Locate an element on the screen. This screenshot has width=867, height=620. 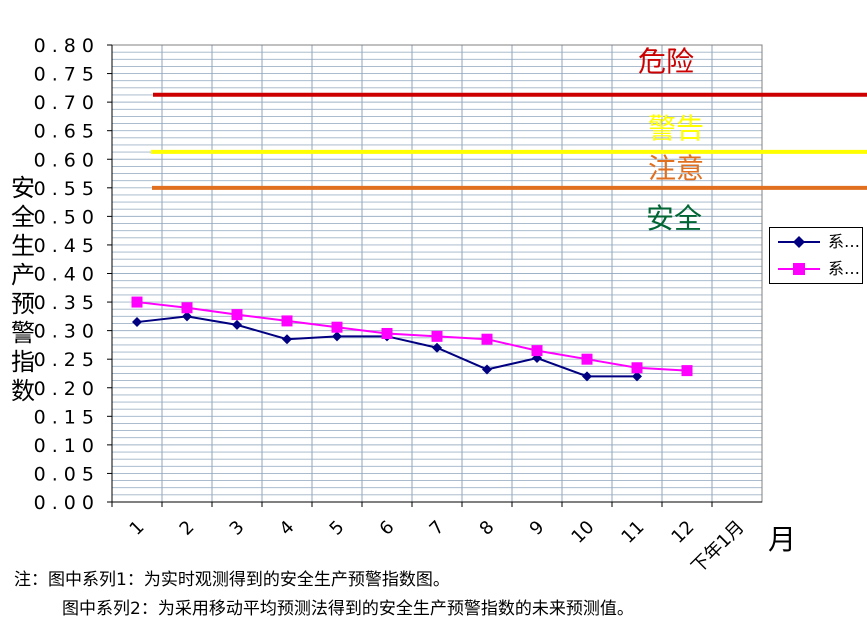
x-tick-label: 4 is located at coordinates (287, 528).